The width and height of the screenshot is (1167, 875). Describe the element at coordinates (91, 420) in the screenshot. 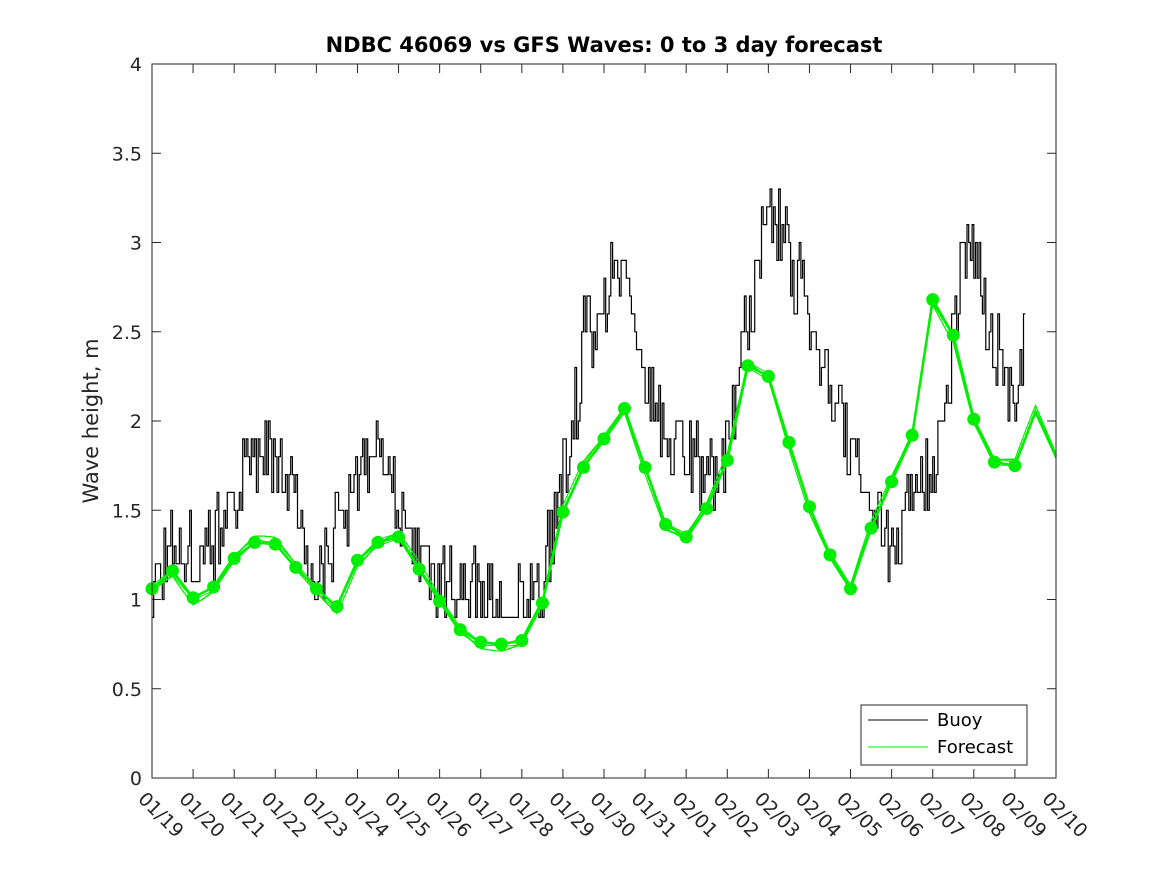

I see `y-axis-label: Wave height, m` at that location.